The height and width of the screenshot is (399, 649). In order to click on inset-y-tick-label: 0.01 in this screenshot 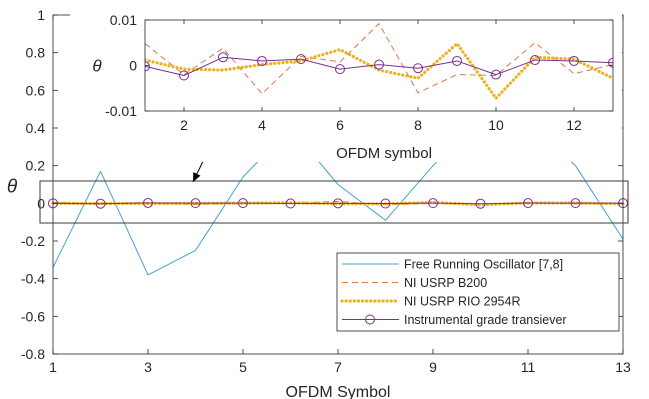, I will do `click(123, 20)`.